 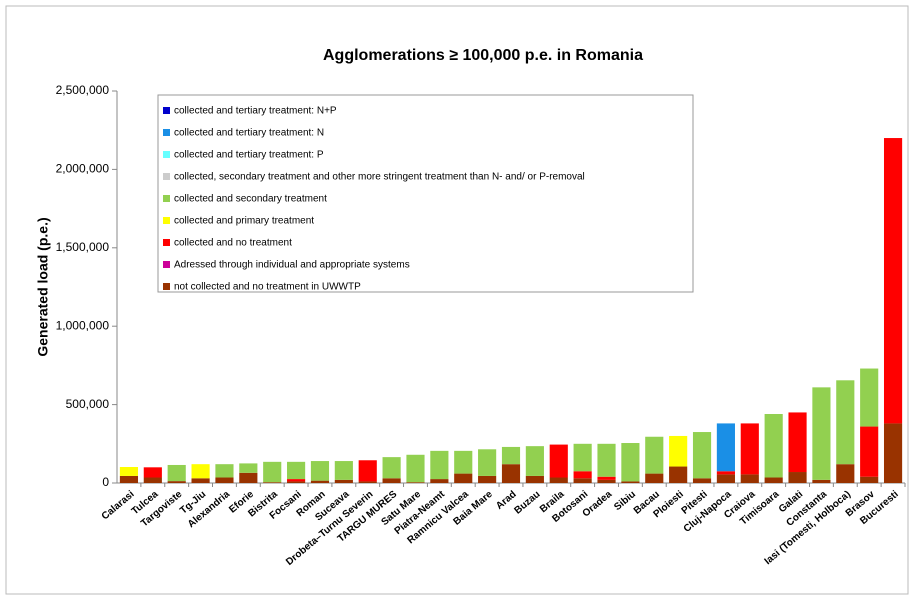 I want to click on legend-label: collected and tertiary treatment: N, so click(x=249, y=133).